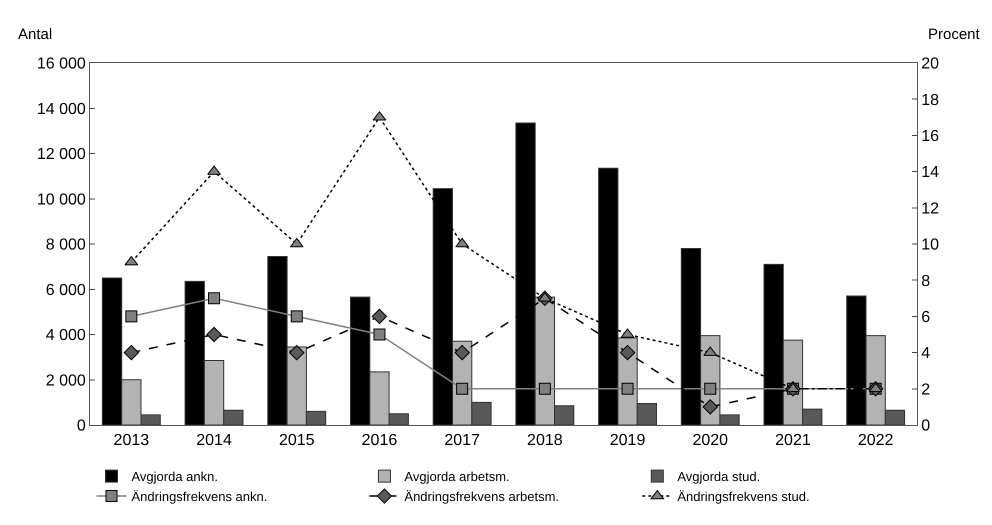  Describe the element at coordinates (930, 64) in the screenshot. I see `y2-tick-label: 20` at that location.